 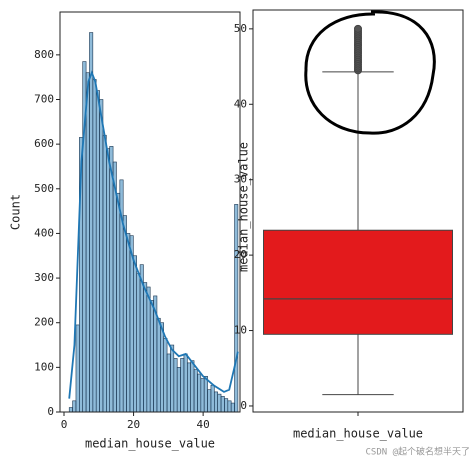 What do you see at coordinates (358, 434) in the screenshot?
I see `x-tick-label: median_house_value` at bounding box center [358, 434].